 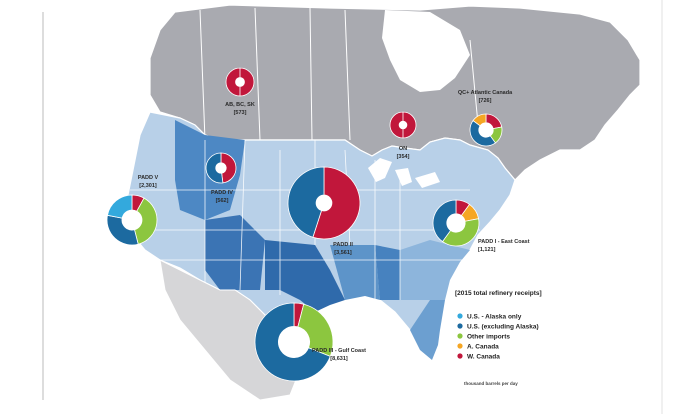 I want to click on pie-on, so click(x=403, y=125).